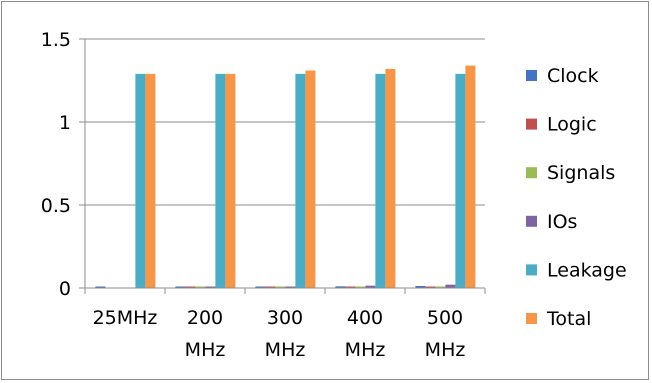  What do you see at coordinates (365, 334) in the screenshot?
I see `x-tick-label: 400 MHz` at bounding box center [365, 334].